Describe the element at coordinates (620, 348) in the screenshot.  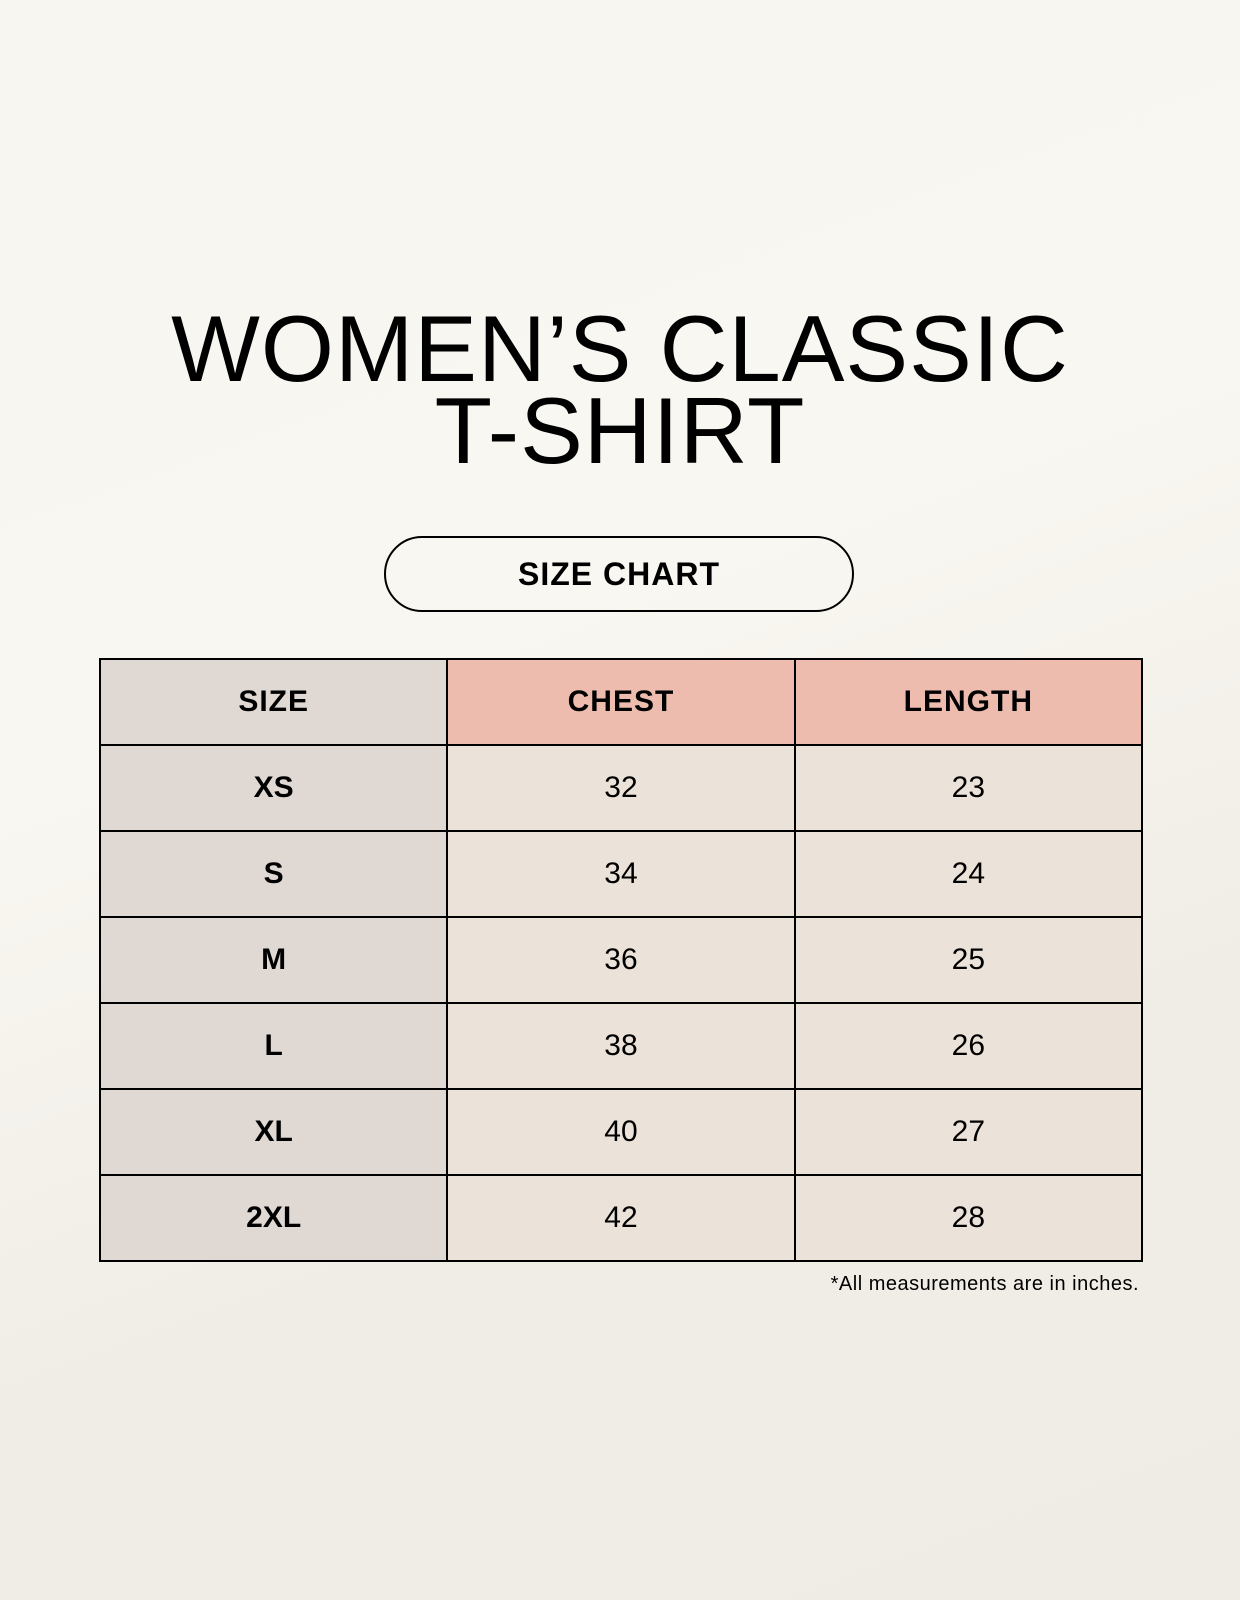
I see `title-line-1: WOMEN’S CLASSIC` at that location.